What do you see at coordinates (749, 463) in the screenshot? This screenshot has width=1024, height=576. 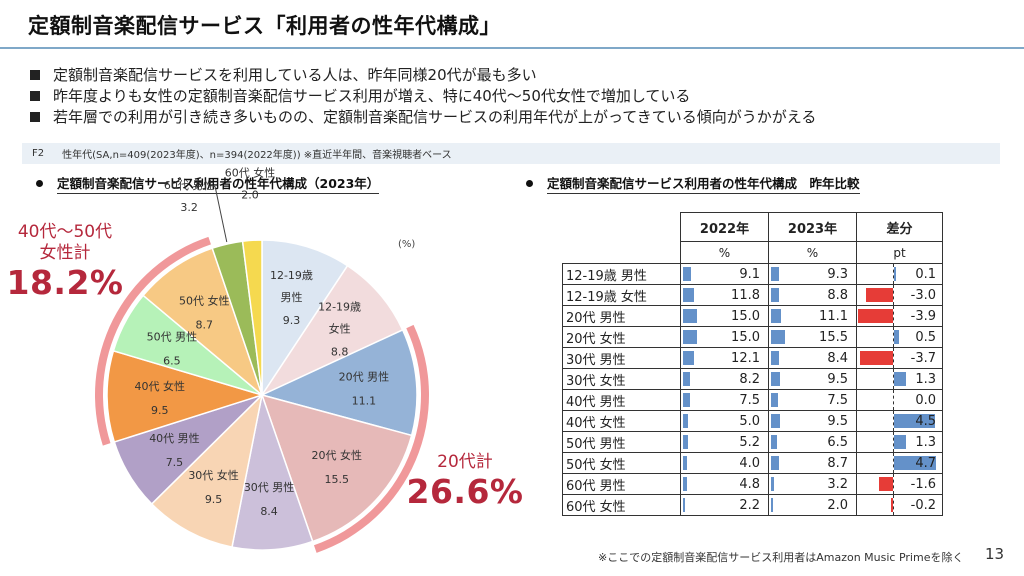 I see `cell-value: 4.0` at bounding box center [749, 463].